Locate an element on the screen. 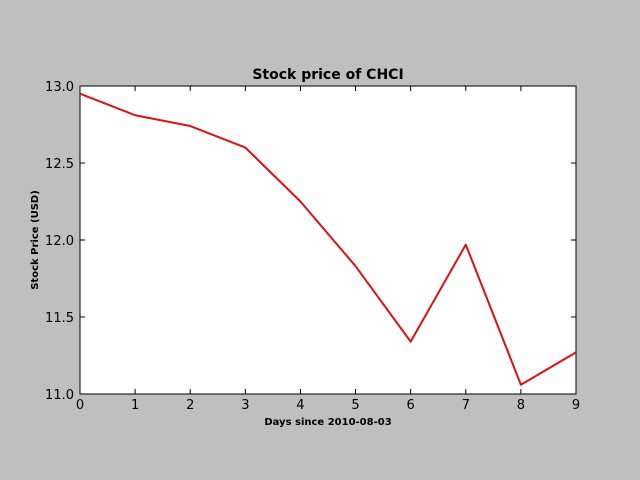 This screenshot has height=480, width=640. x-tick-label: 1 is located at coordinates (135, 405).